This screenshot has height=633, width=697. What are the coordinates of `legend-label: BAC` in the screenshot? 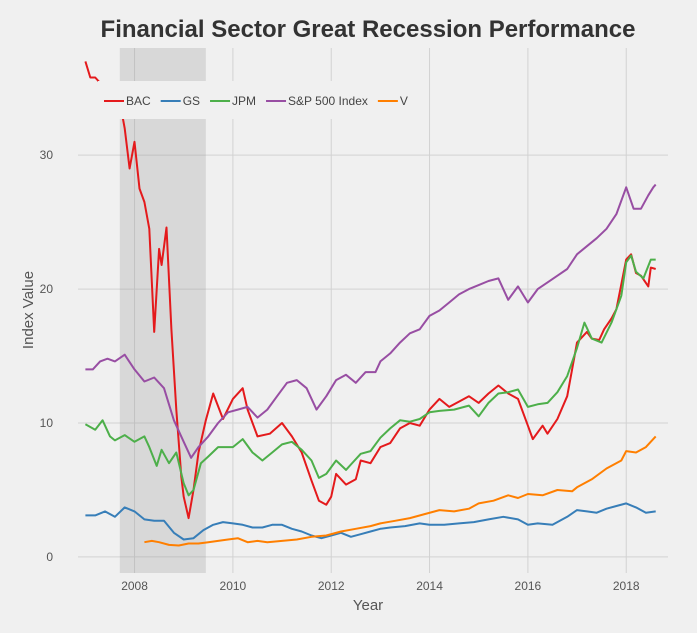 It's located at (138, 101).